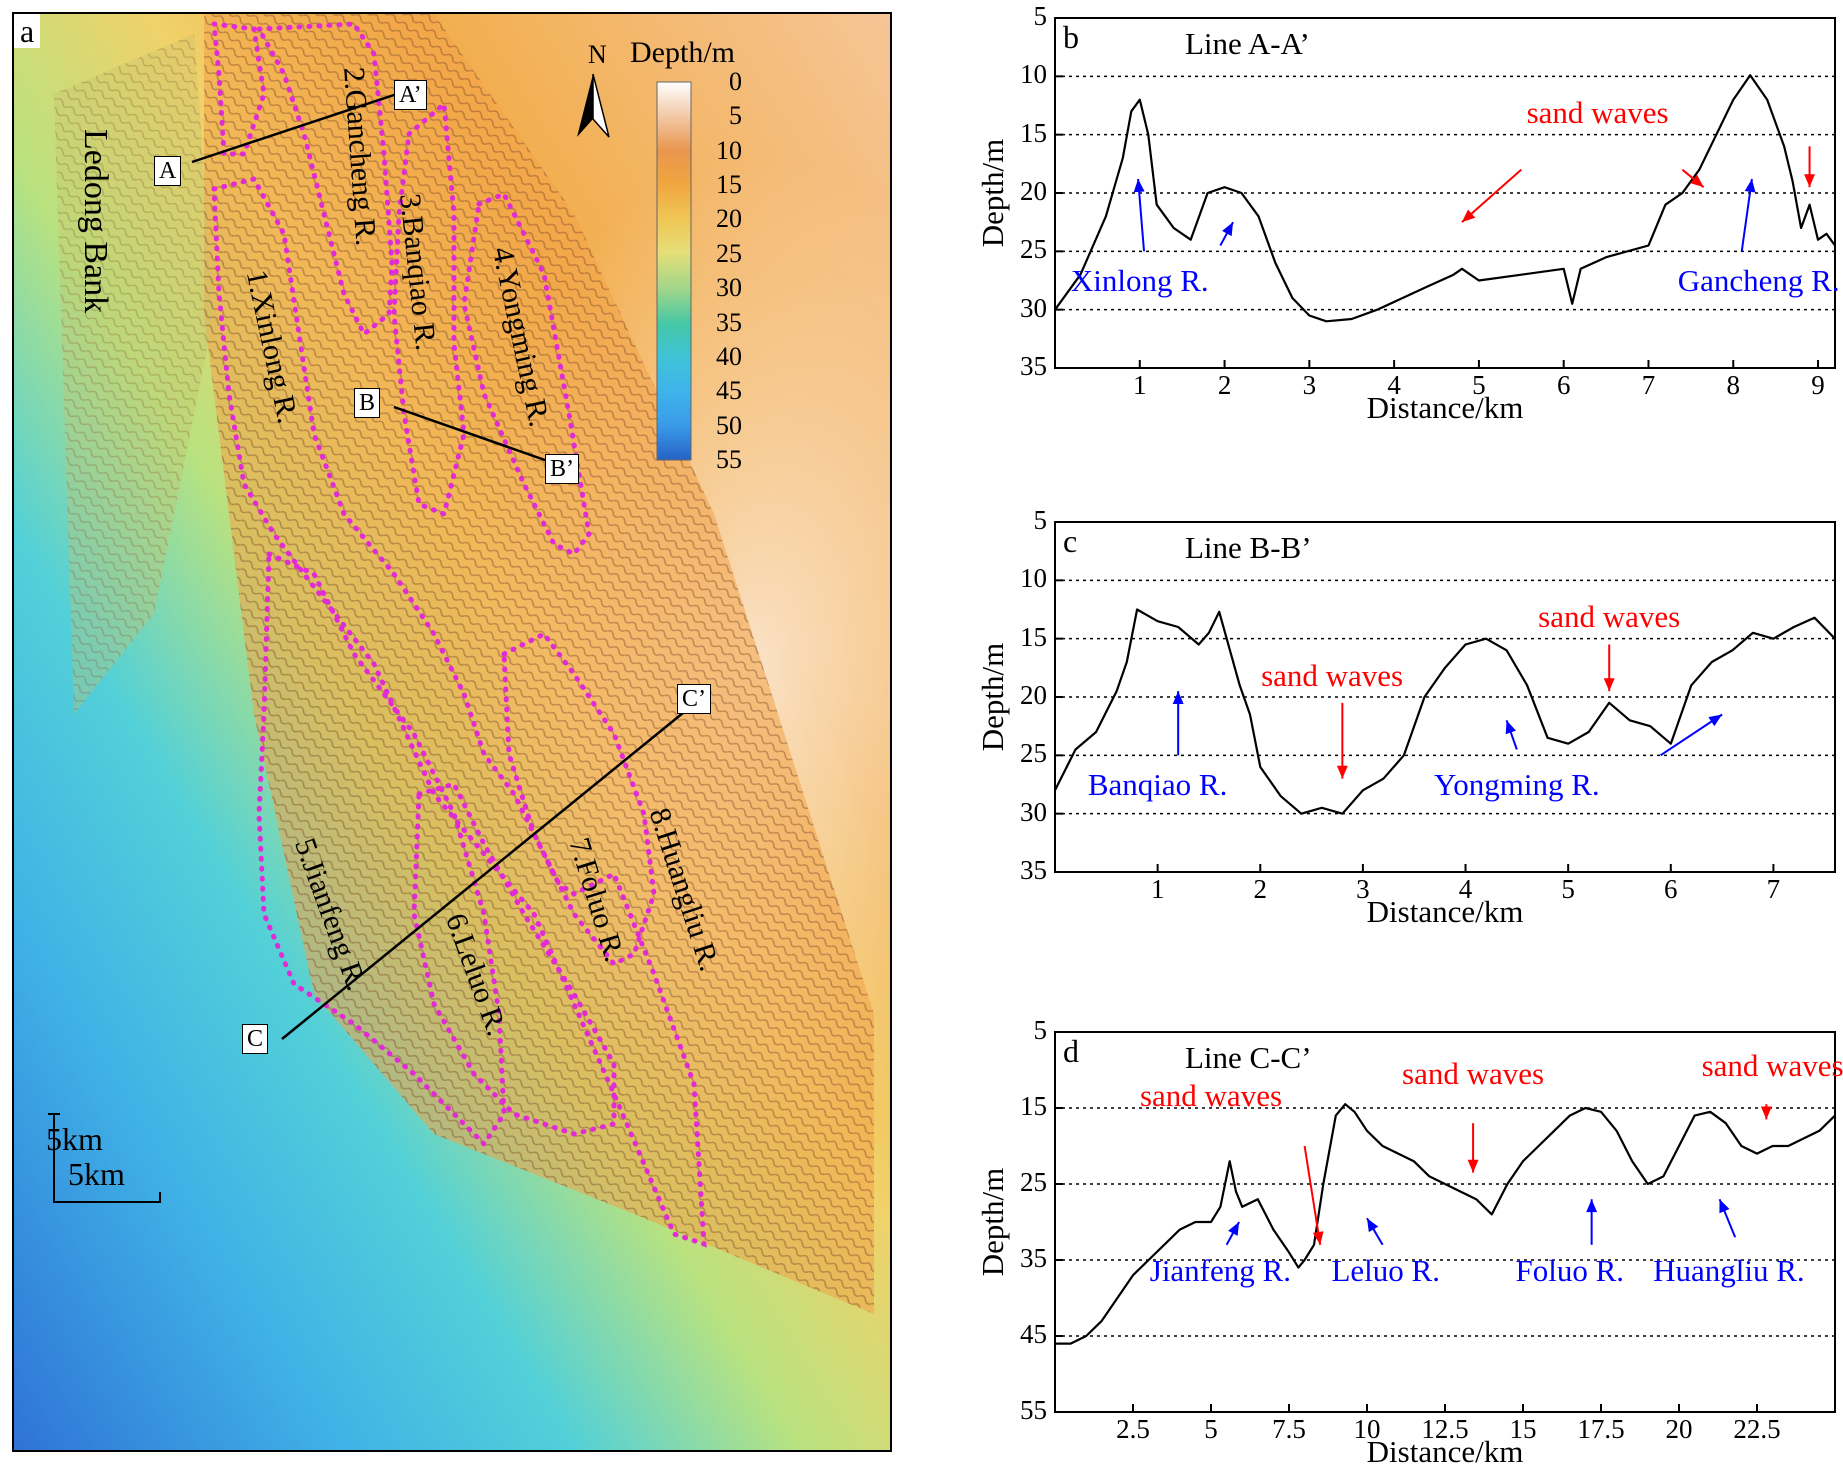  Describe the element at coordinates (597, 54) in the screenshot. I see `north-label: N` at that location.